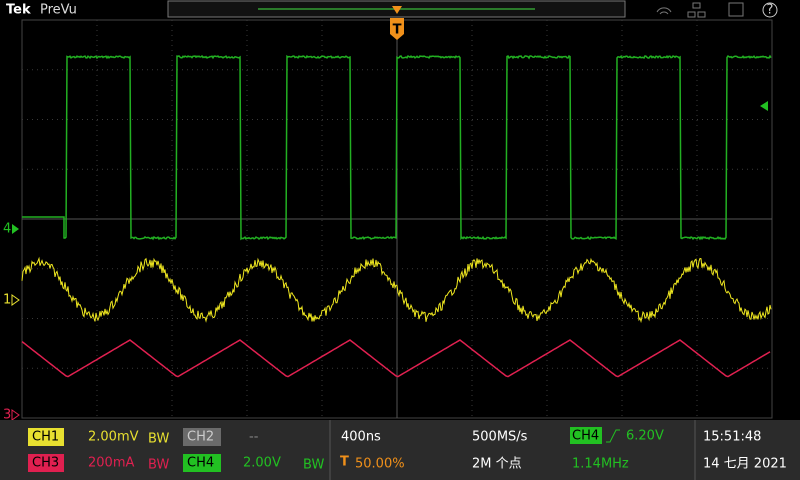 The image size is (800, 480). What do you see at coordinates (15, 300) in the screenshot?
I see `ch1-marker-arrow` at bounding box center [15, 300].